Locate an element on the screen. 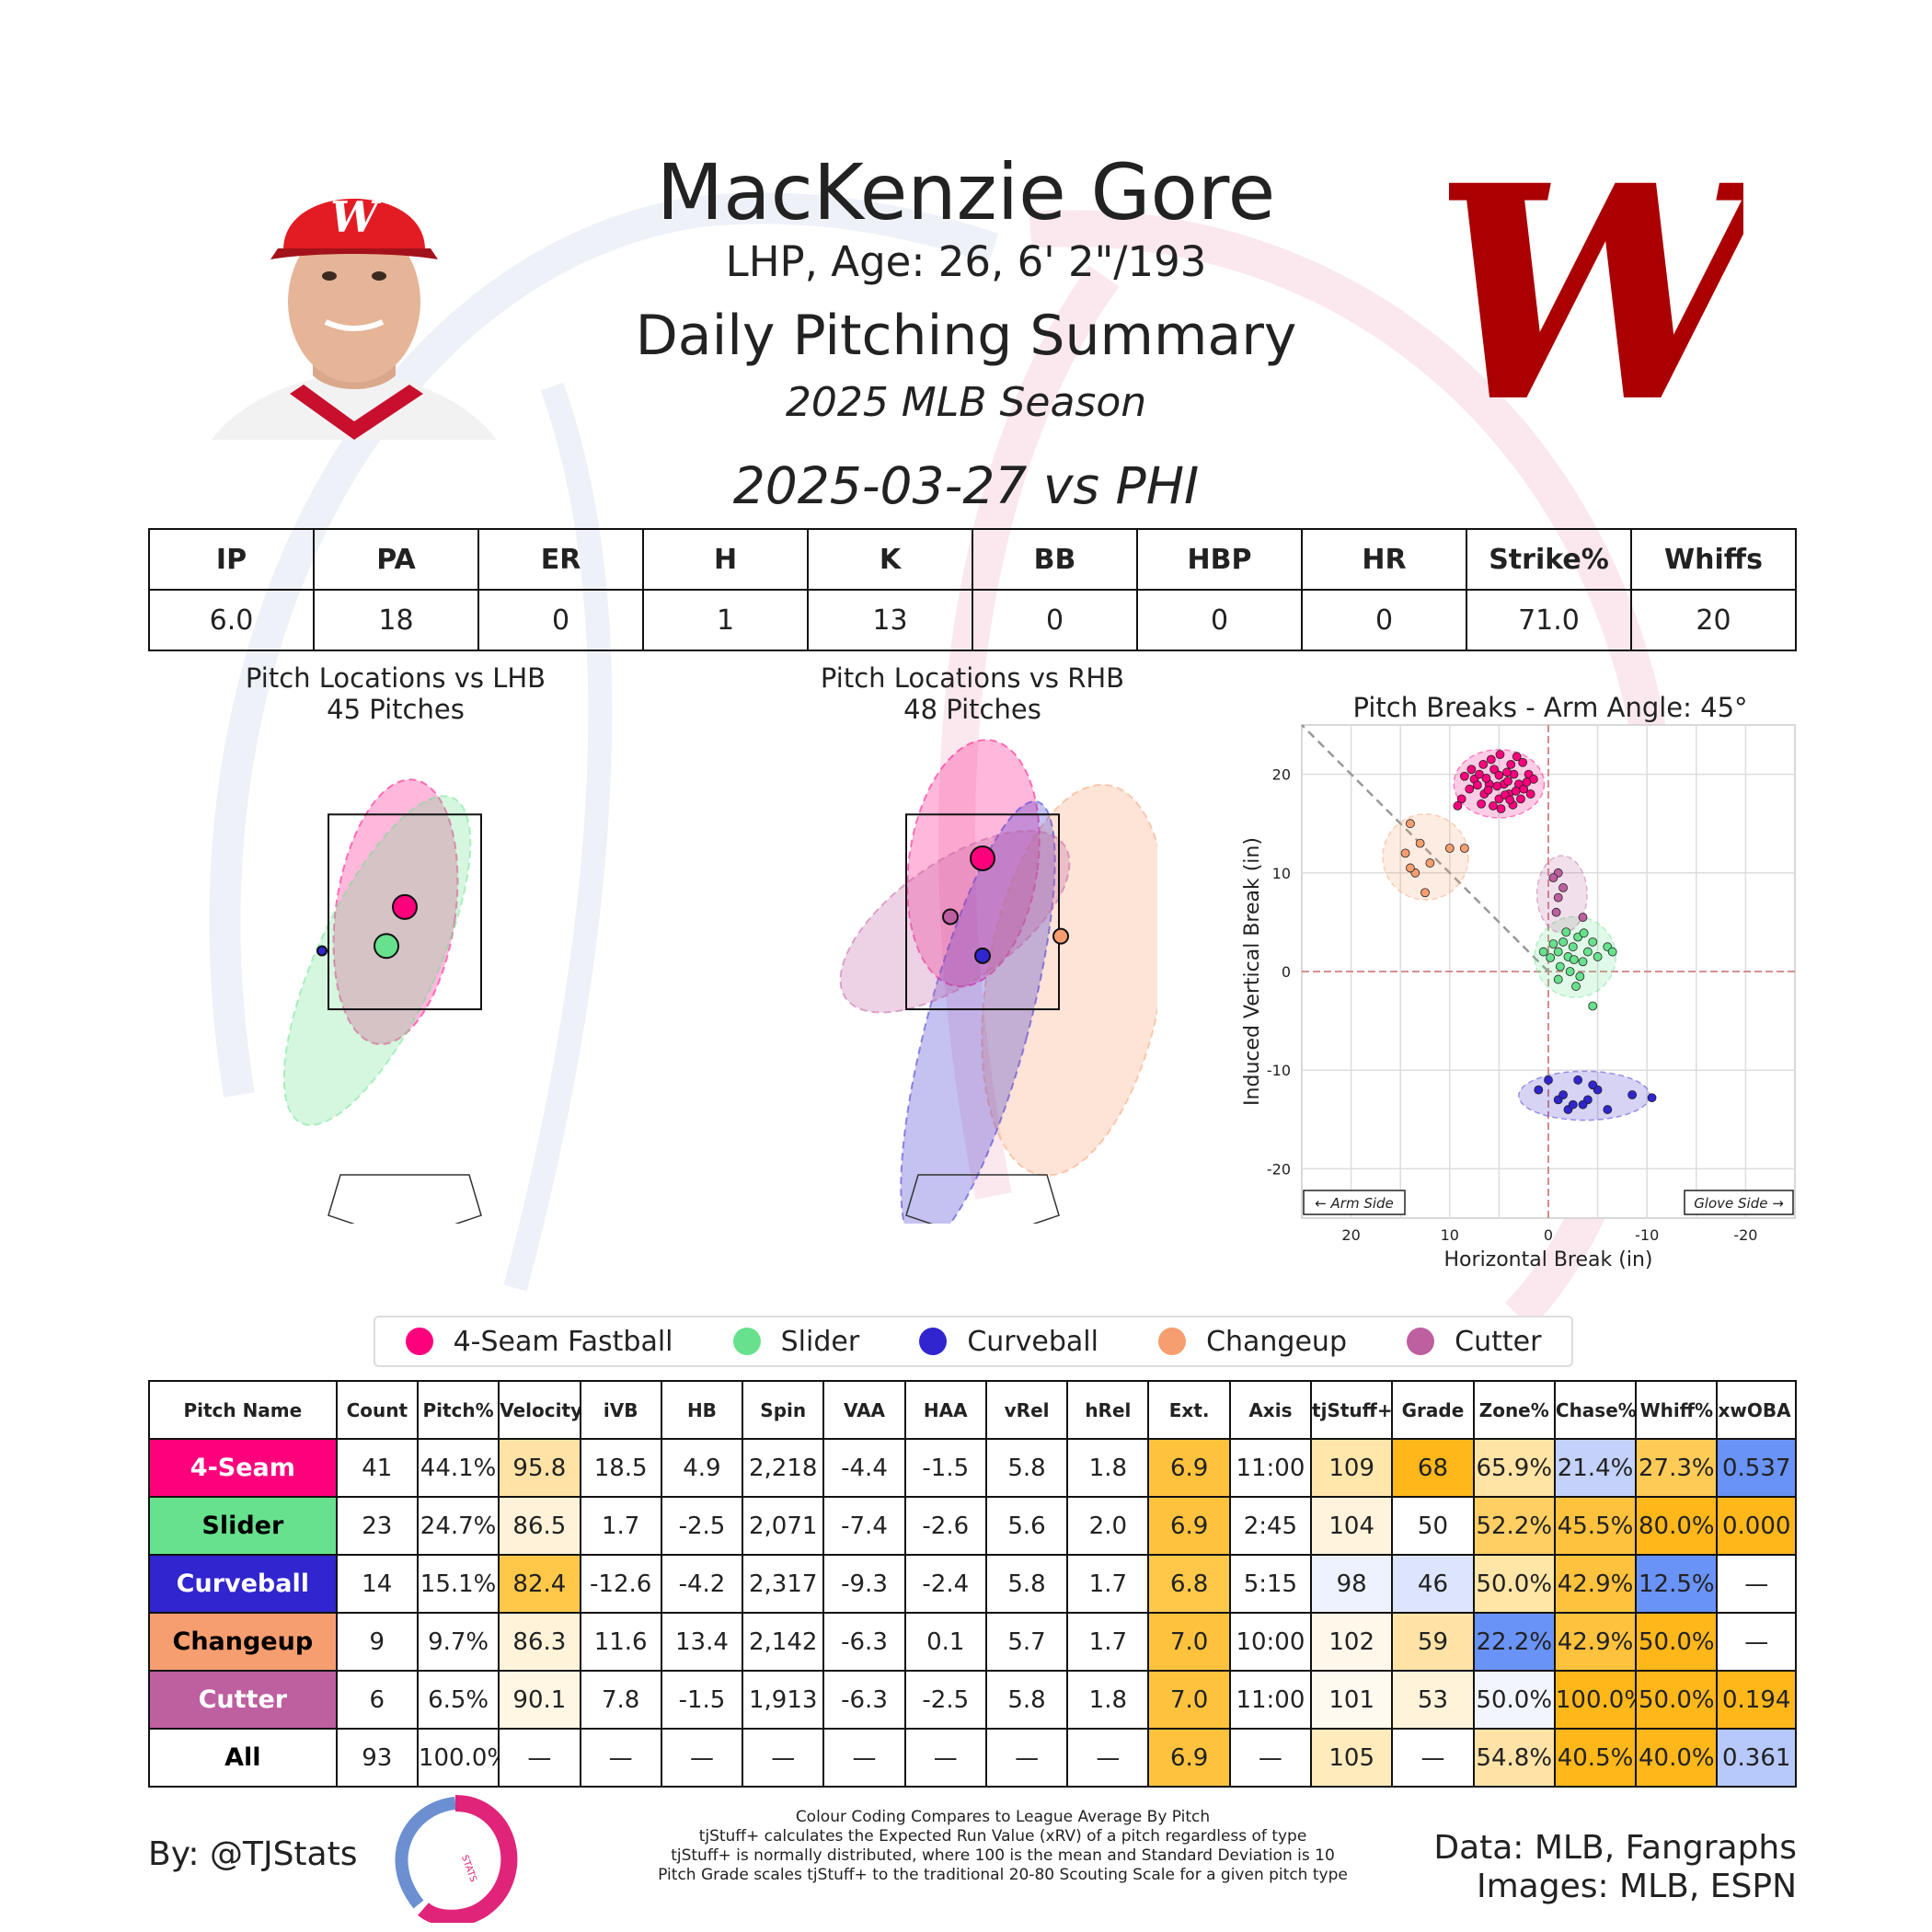  pitch-location-point is located at coordinates (982, 955).